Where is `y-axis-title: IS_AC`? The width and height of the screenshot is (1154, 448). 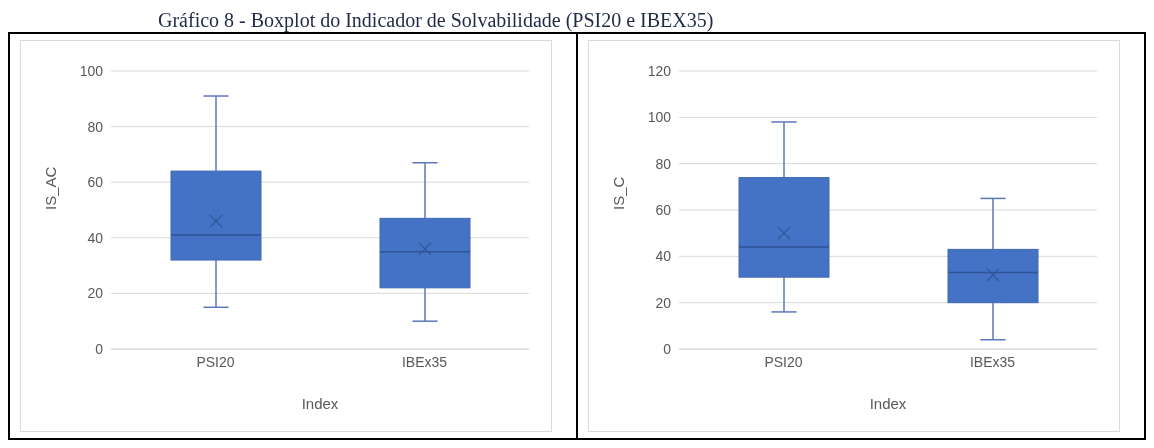
y-axis-title: IS_AC is located at coordinates (51, 188).